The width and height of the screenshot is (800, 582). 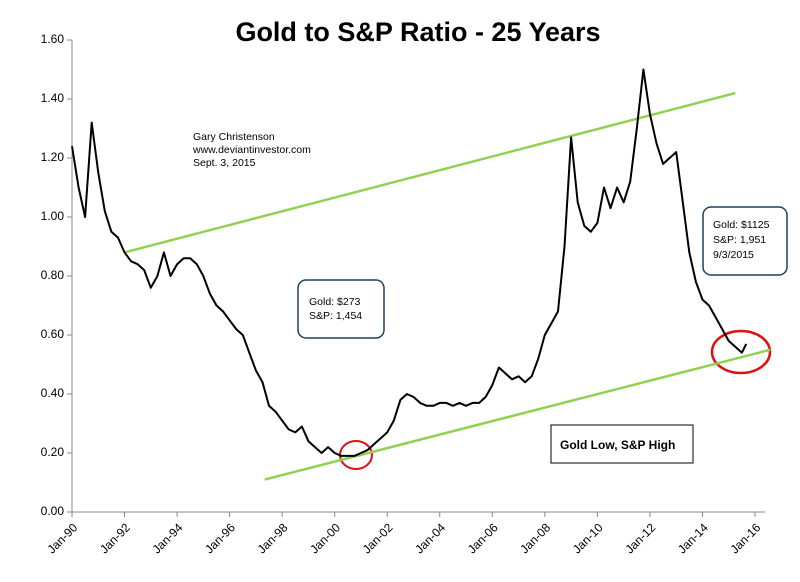 What do you see at coordinates (224, 163) in the screenshot?
I see `annotation-text: Sept. 3, 2015` at bounding box center [224, 163].